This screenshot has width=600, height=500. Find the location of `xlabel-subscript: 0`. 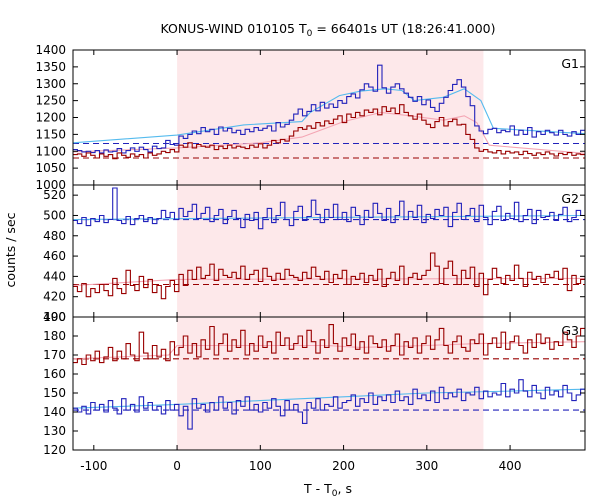

xlabel-subscript: 0 is located at coordinates (335, 494).